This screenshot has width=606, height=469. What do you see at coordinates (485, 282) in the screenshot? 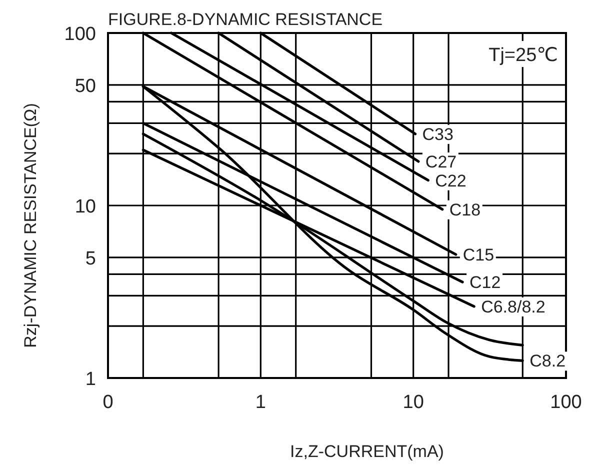
I see `series-label: C12` at bounding box center [485, 282].